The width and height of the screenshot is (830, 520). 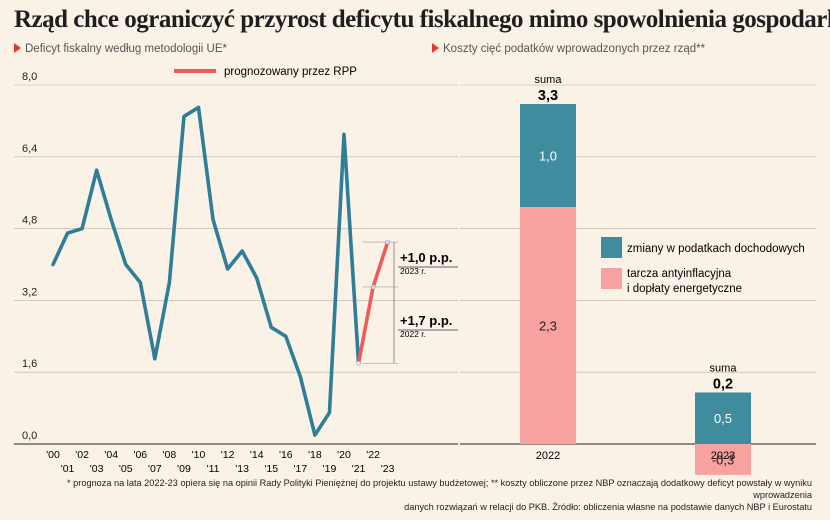 I want to click on bar-total-label: 0,2, so click(x=723, y=384).